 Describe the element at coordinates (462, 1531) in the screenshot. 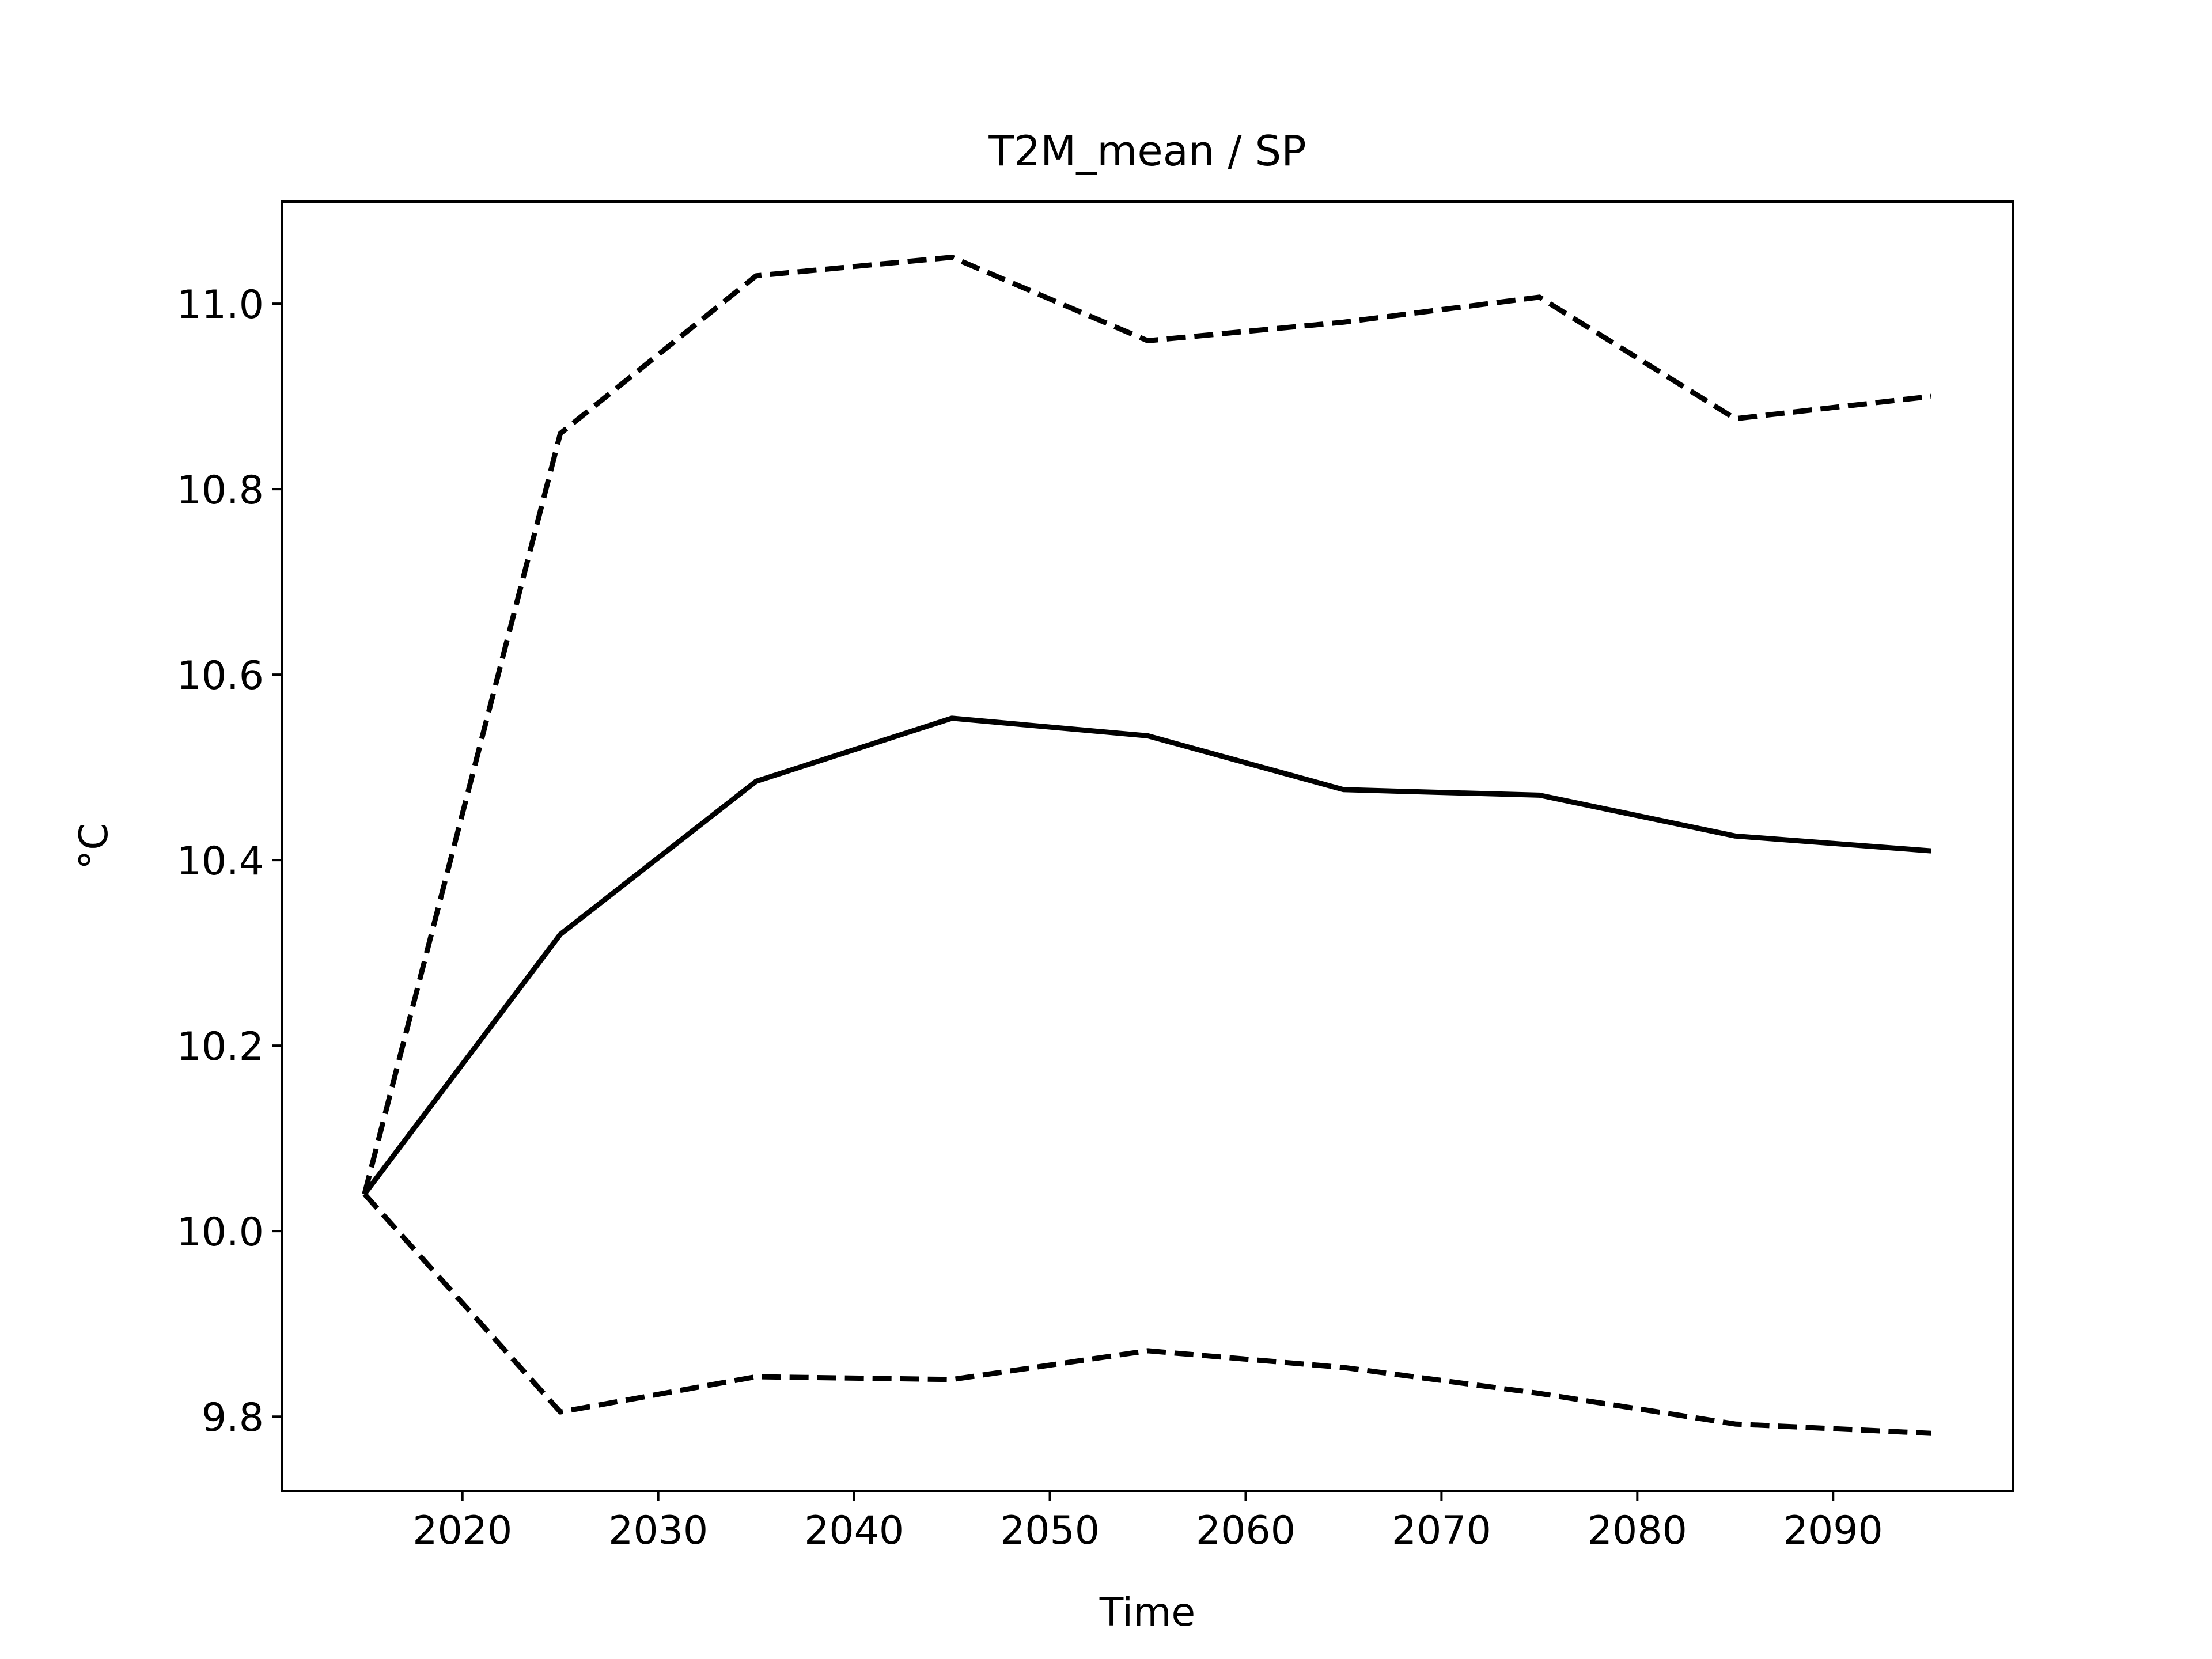

I see `x-tick-label: 2020` at that location.